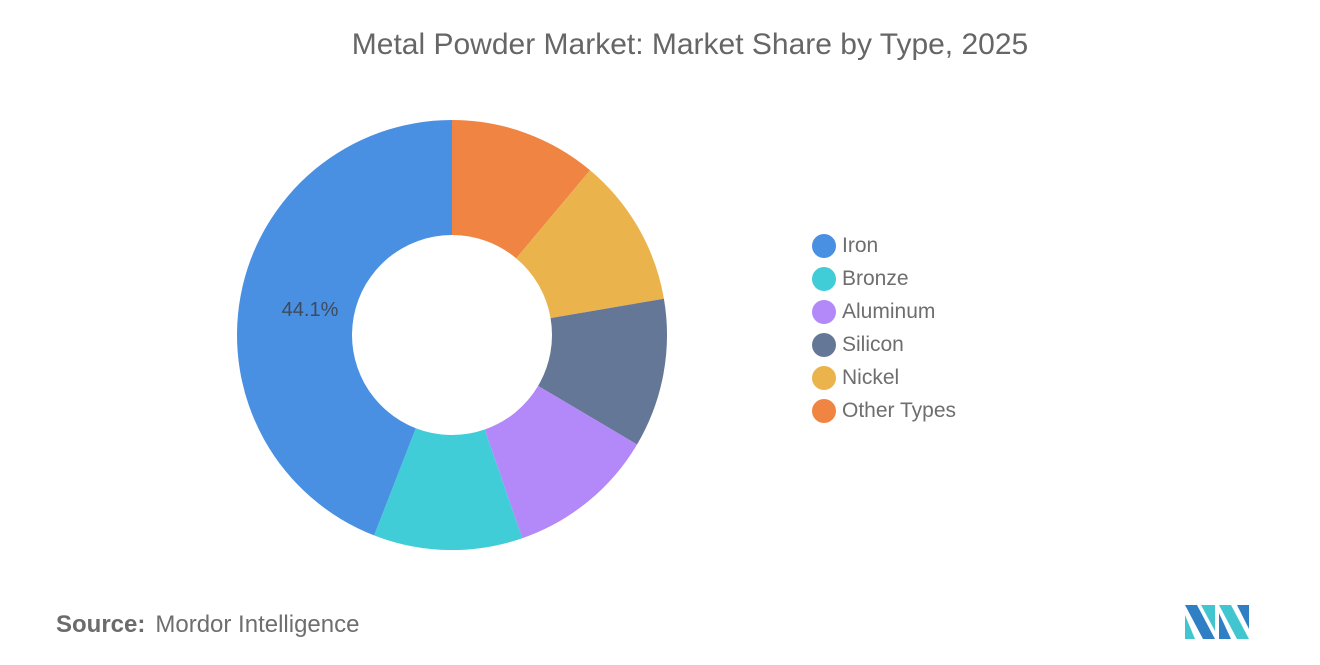  I want to click on legend-item-silicon: Silicon, so click(884, 344).